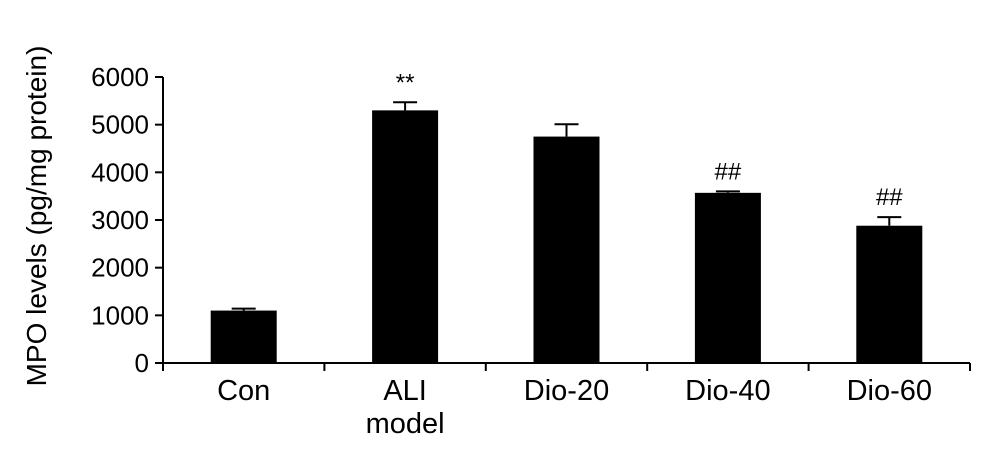  Describe the element at coordinates (889, 391) in the screenshot. I see `x-category-label-4-0: Dio-60` at that location.